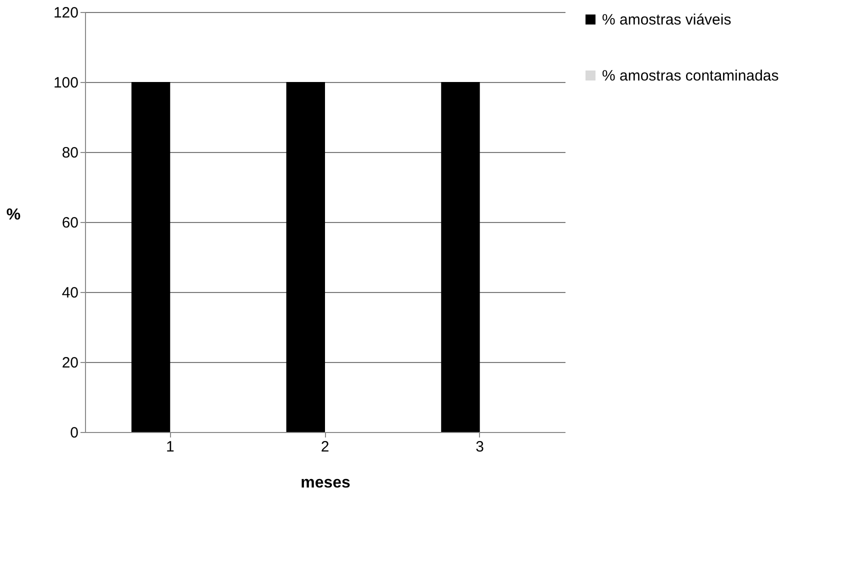  What do you see at coordinates (325, 483) in the screenshot?
I see `x-axis-title: meses` at bounding box center [325, 483].